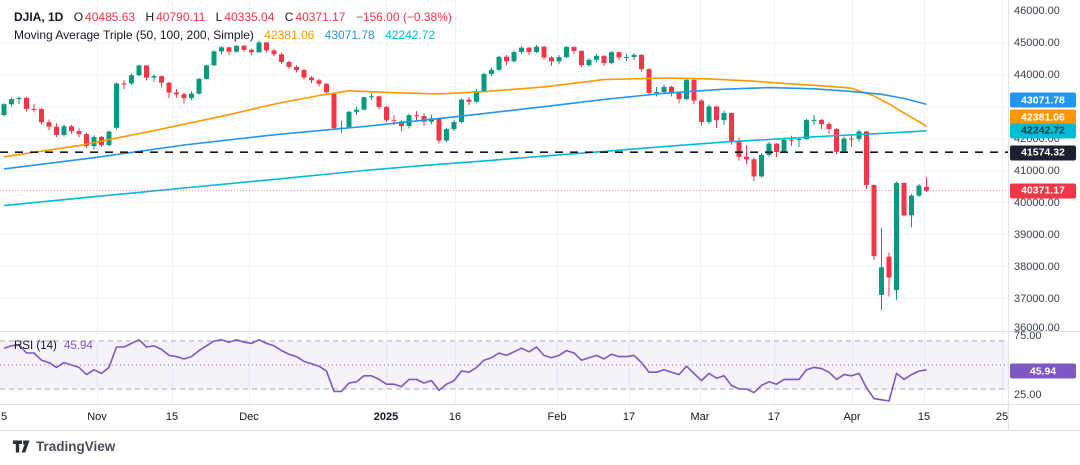 Image resolution: width=1080 pixels, height=465 pixels. I want to click on ma50-price-badge: 42381.06, so click(1043, 117).